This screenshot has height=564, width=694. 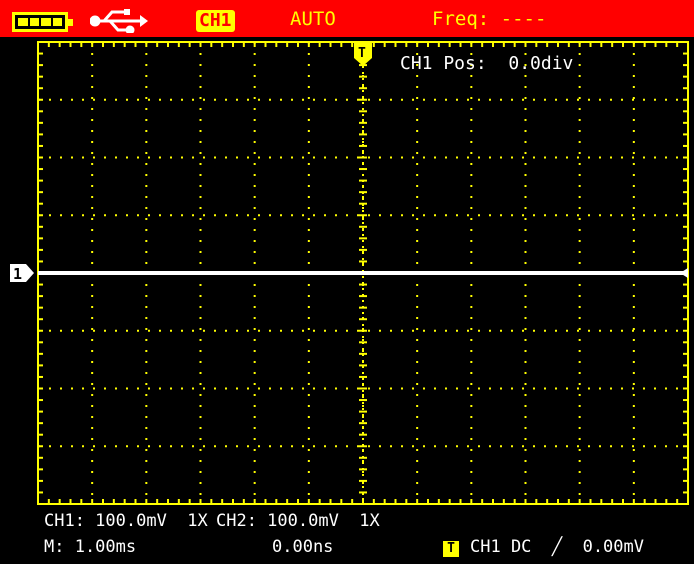 I want to click on position-readout: CH1 Pos: 0.0div, so click(x=487, y=63).